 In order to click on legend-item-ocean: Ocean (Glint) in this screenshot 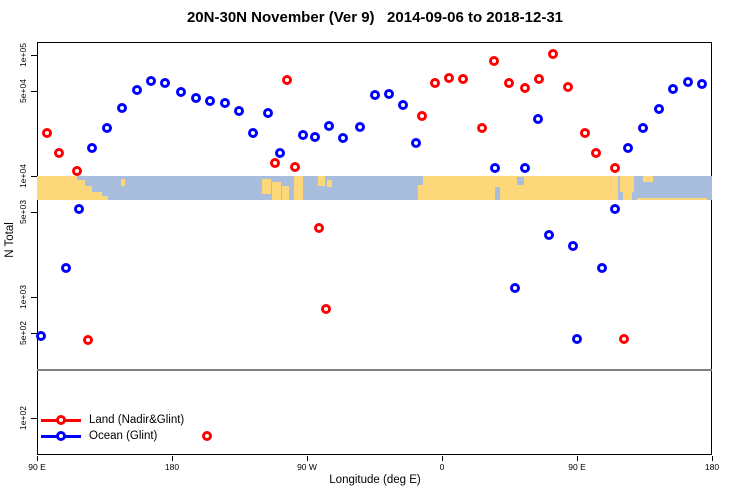, I will do `click(112, 436)`.